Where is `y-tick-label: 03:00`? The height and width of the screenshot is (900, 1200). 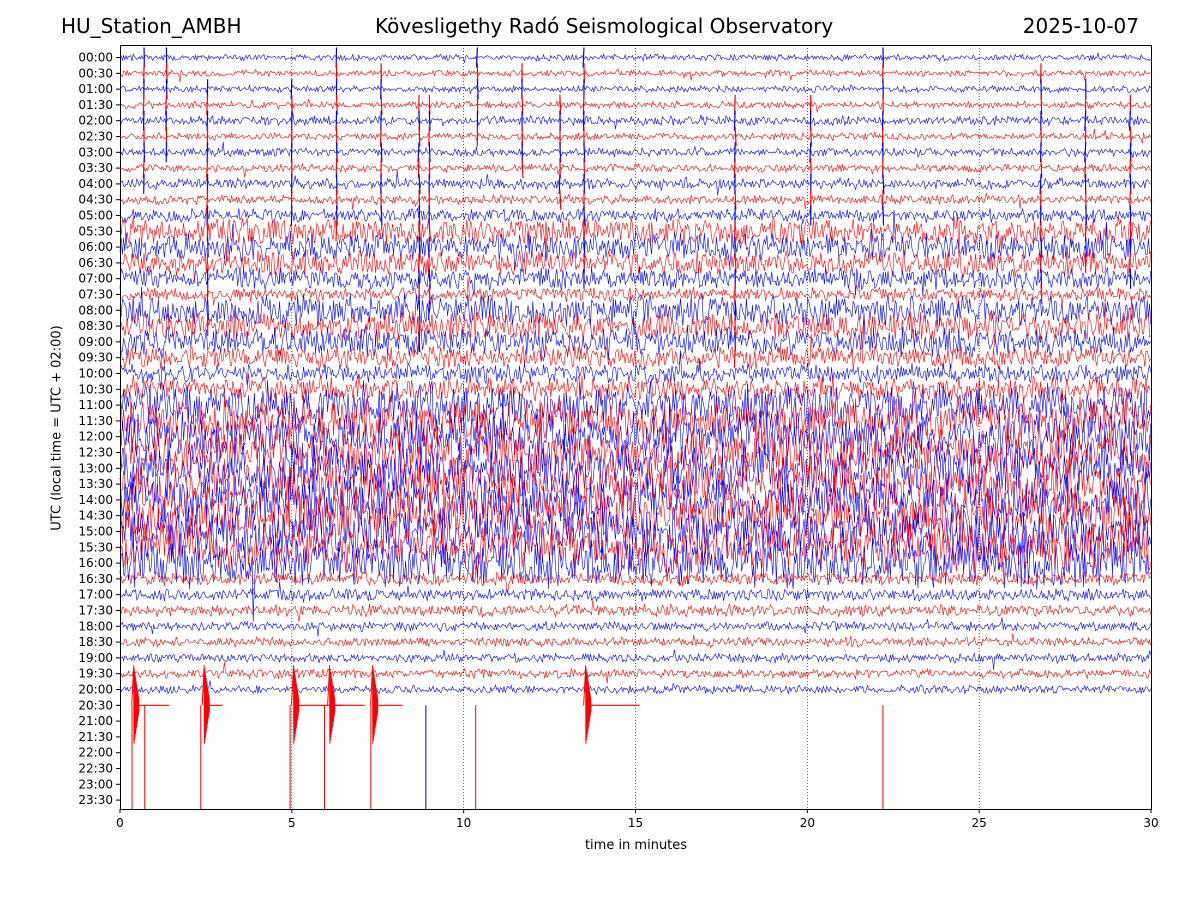
y-tick-label: 03:00 is located at coordinates (95, 152).